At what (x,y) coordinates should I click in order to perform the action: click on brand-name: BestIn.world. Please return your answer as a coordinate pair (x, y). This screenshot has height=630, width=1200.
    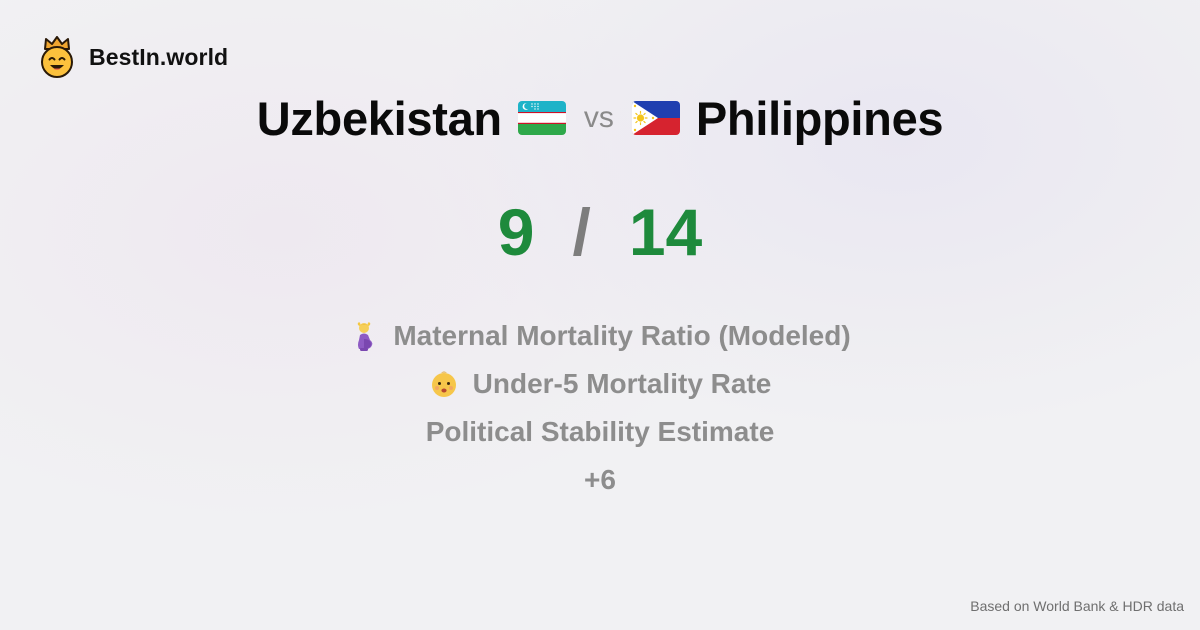
    Looking at the image, I should click on (159, 56).